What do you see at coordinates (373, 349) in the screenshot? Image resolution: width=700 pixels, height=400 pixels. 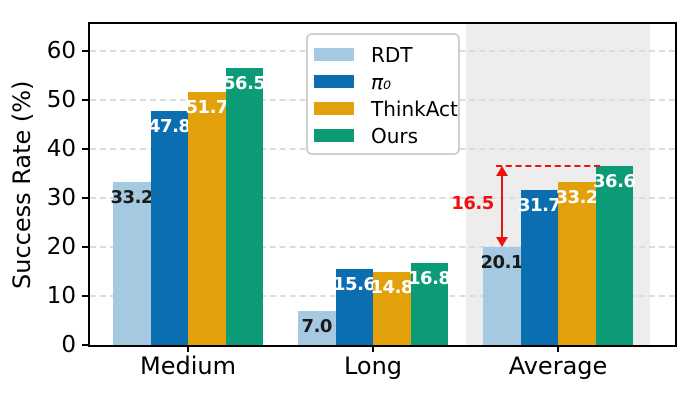 I see `x-tick-mark-Long` at bounding box center [373, 349].